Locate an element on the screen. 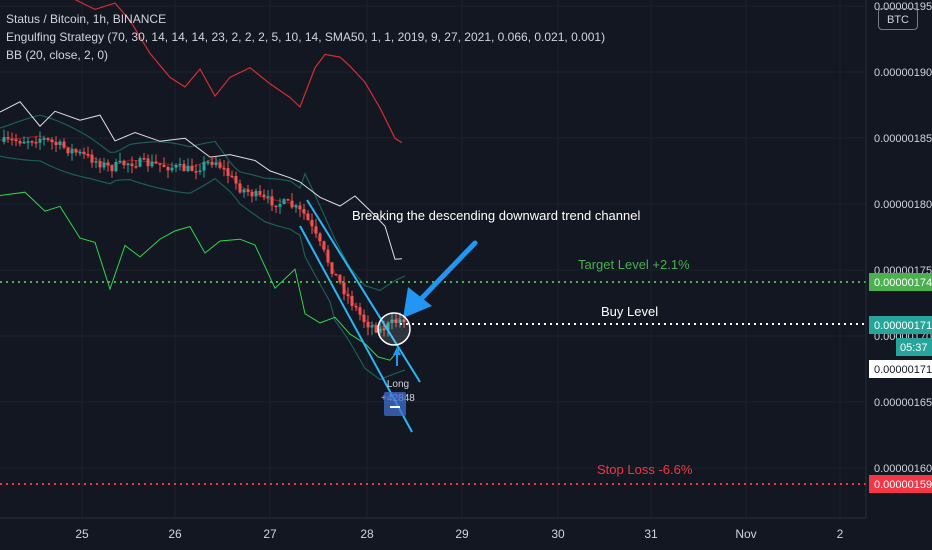 The width and height of the screenshot is (932, 550). engulfing-white-indicator-line is located at coordinates (201, 180).